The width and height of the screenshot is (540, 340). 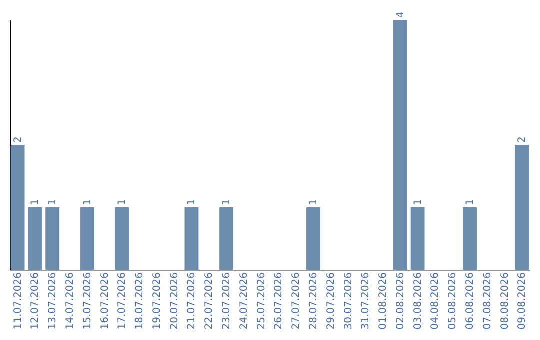 I want to click on x-tick-label: 31.07.2026, so click(x=366, y=301).